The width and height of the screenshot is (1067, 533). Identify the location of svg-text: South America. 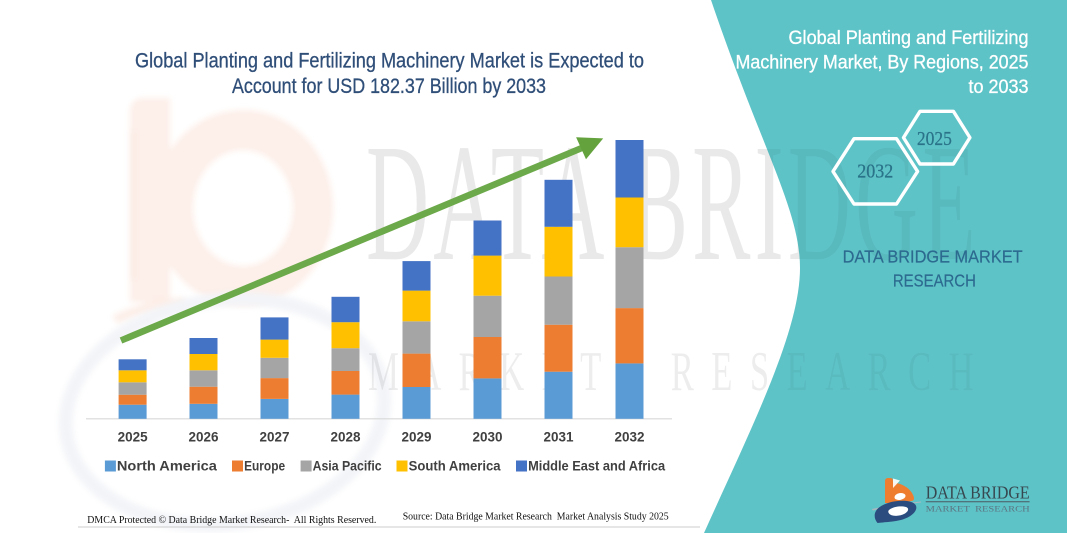
(455, 465).